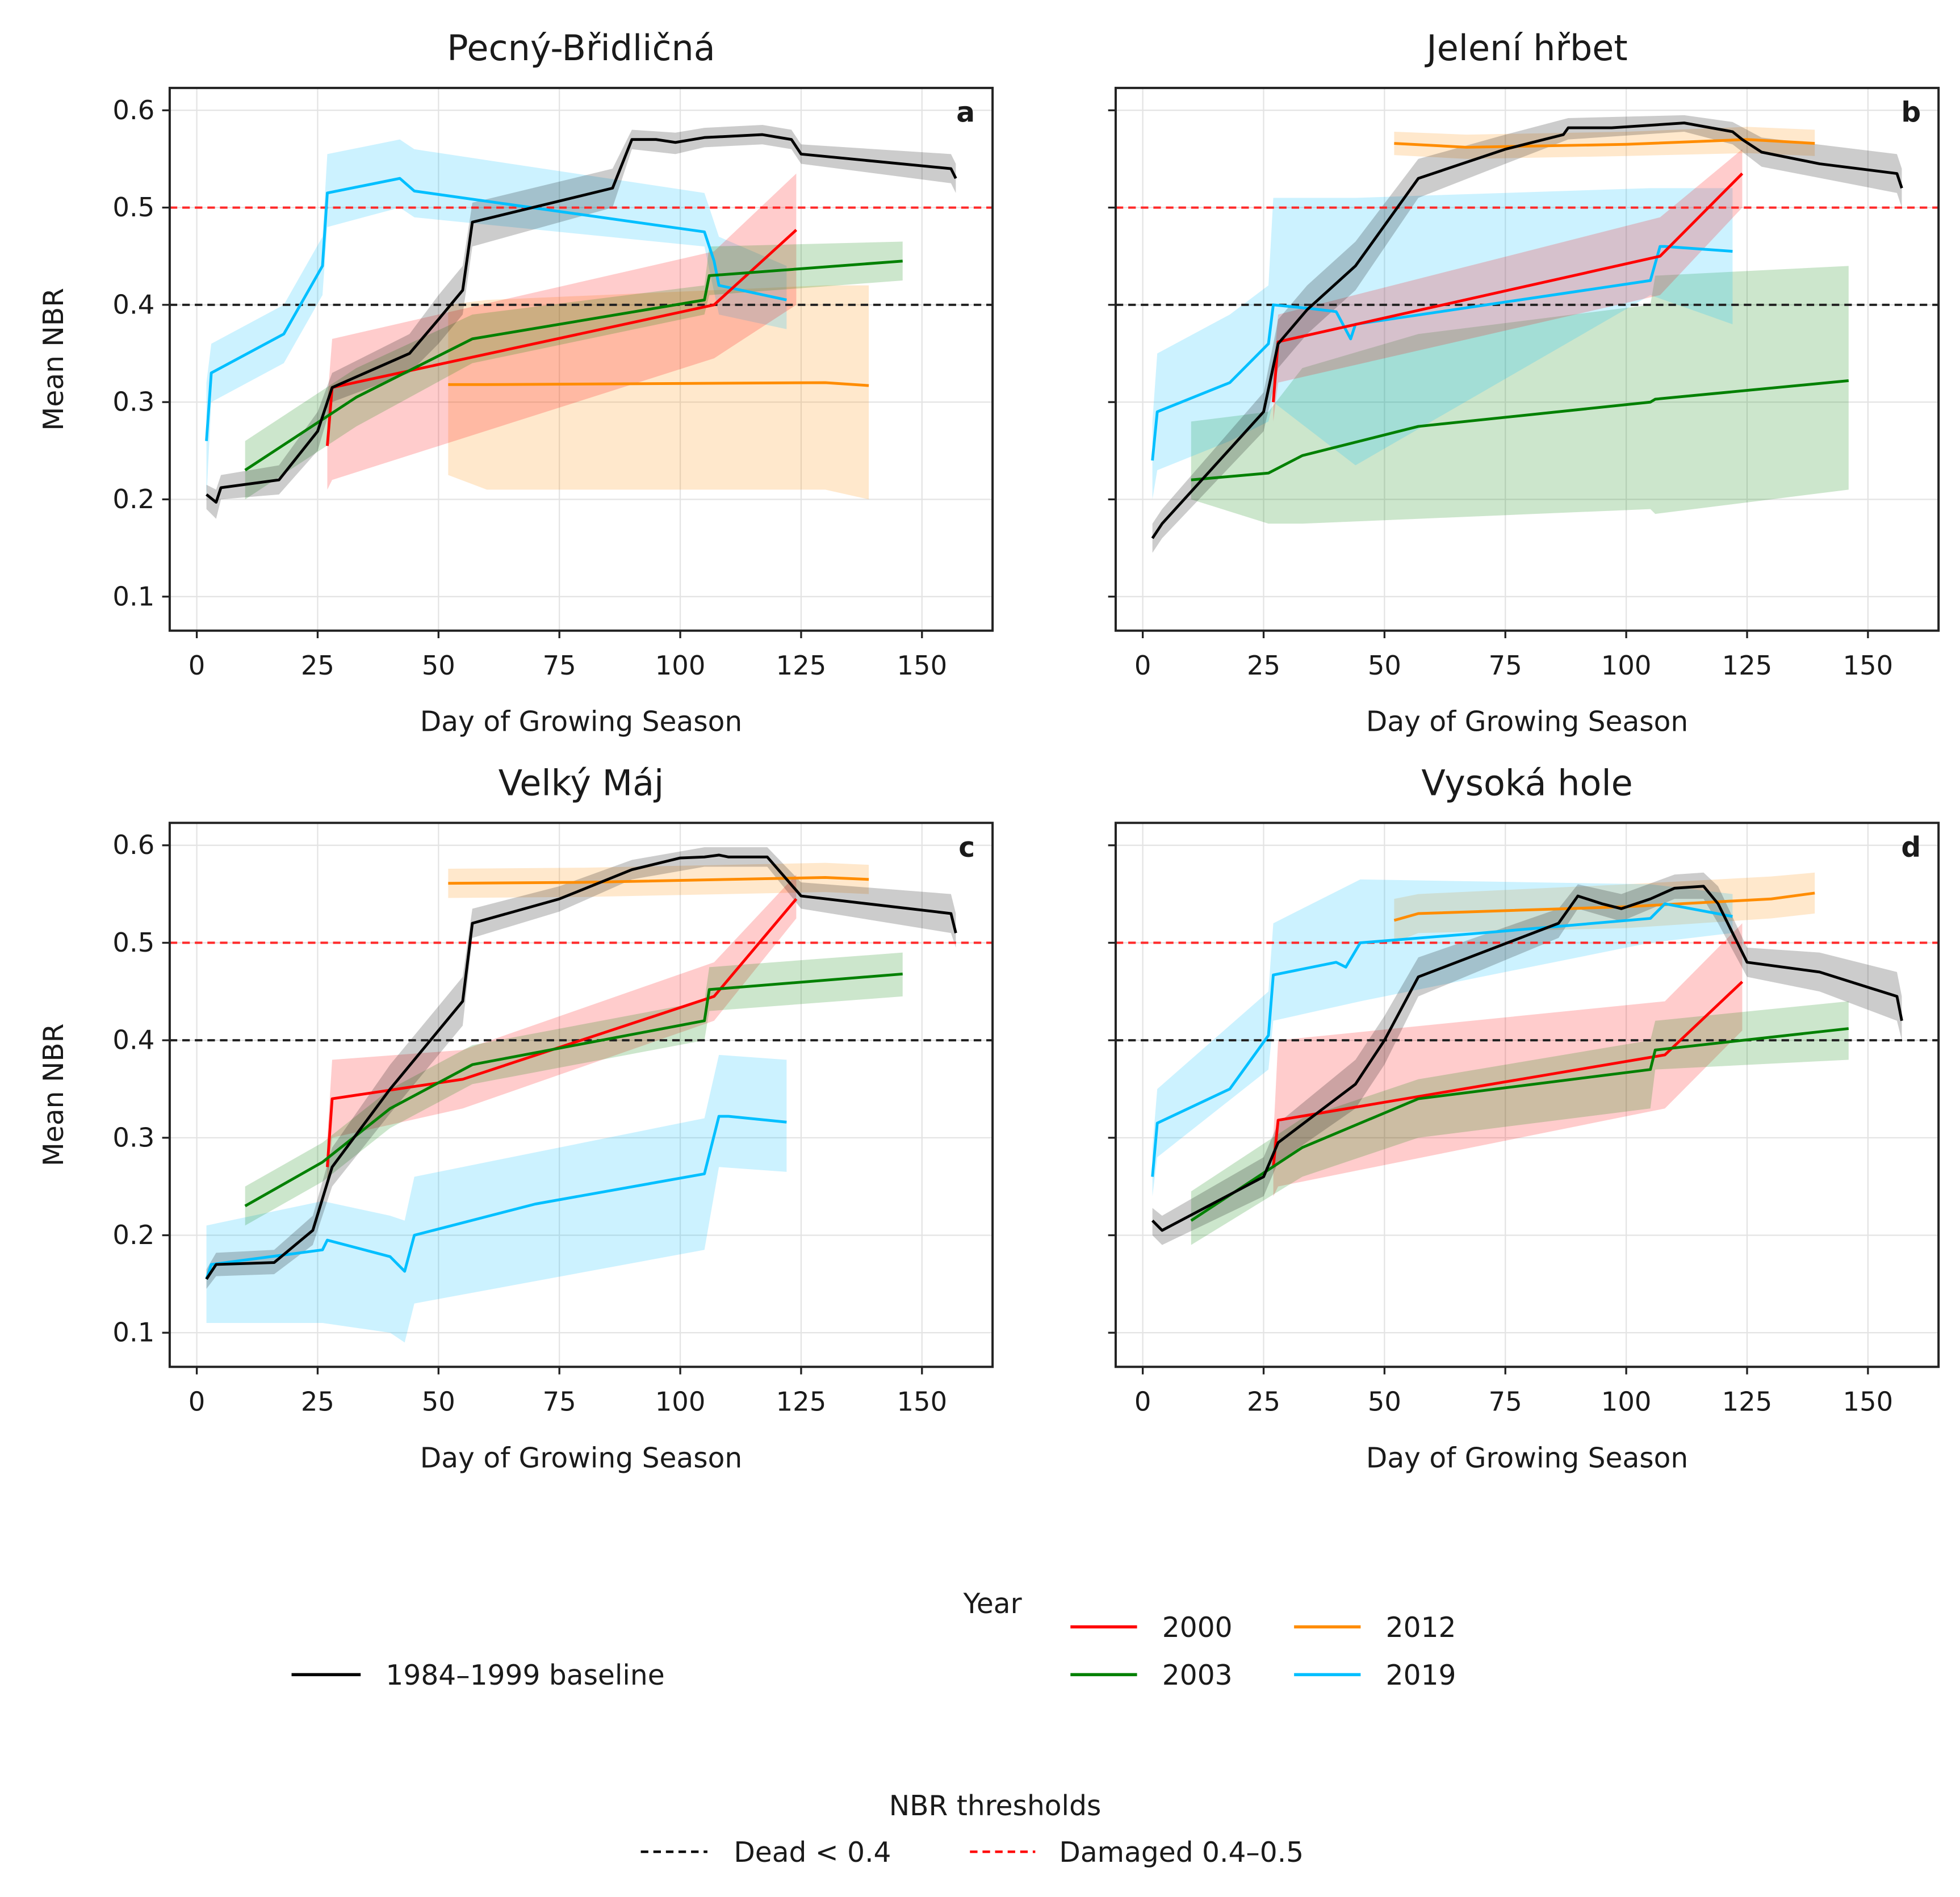 Image resolution: width=1960 pixels, height=1897 pixels. What do you see at coordinates (1911, 848) in the screenshot?
I see `panel-label: d` at bounding box center [1911, 848].